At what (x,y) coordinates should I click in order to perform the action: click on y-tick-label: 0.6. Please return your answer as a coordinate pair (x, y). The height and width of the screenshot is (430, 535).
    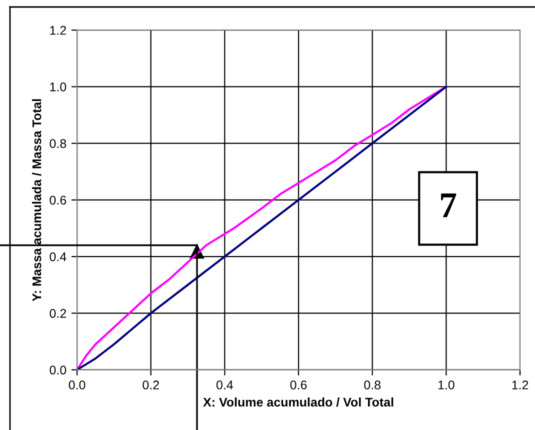
    Looking at the image, I should click on (58, 200).